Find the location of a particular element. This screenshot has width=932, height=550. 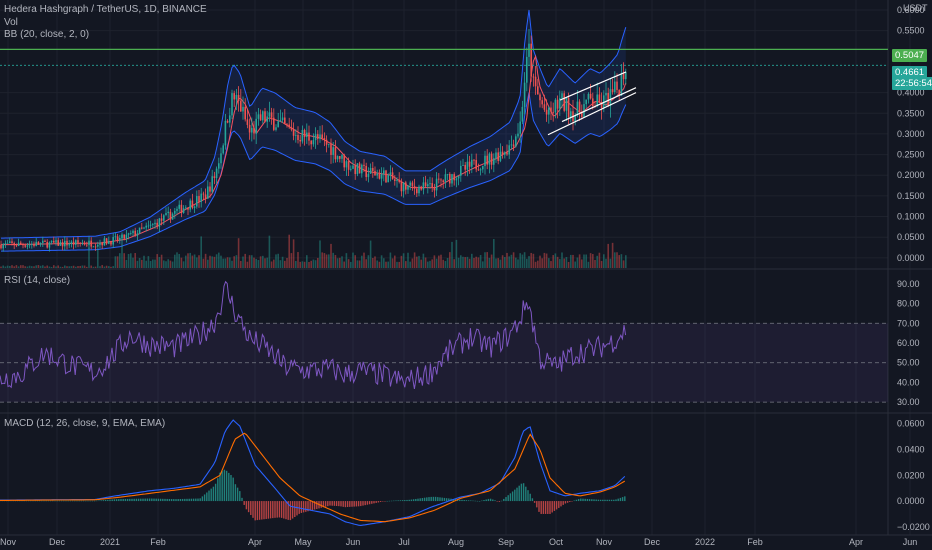

x-tick-label: Feb is located at coordinates (755, 542).